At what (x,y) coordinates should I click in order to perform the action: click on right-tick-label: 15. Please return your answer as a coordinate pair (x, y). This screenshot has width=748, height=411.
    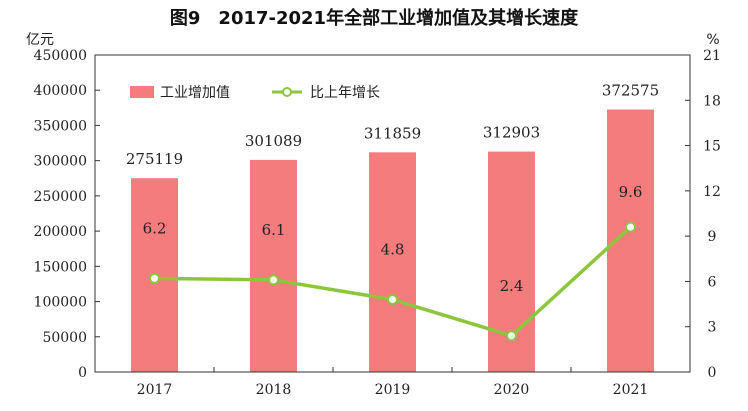
    Looking at the image, I should click on (712, 147).